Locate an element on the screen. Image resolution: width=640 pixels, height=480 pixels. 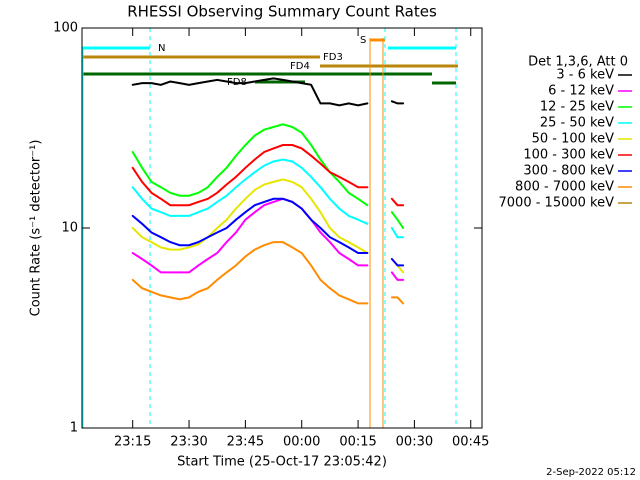
annotation: N is located at coordinates (161, 48).